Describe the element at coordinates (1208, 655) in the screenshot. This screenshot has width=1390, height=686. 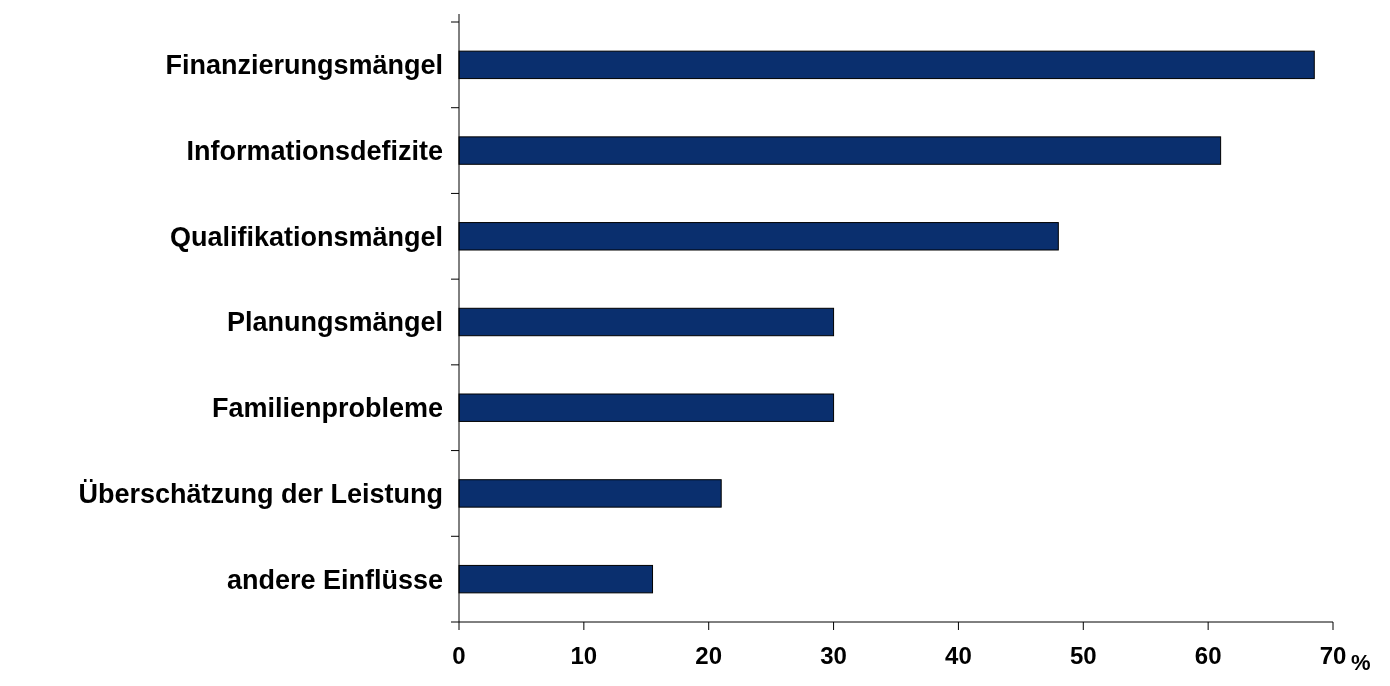
I see `x-tick-label: 60` at that location.